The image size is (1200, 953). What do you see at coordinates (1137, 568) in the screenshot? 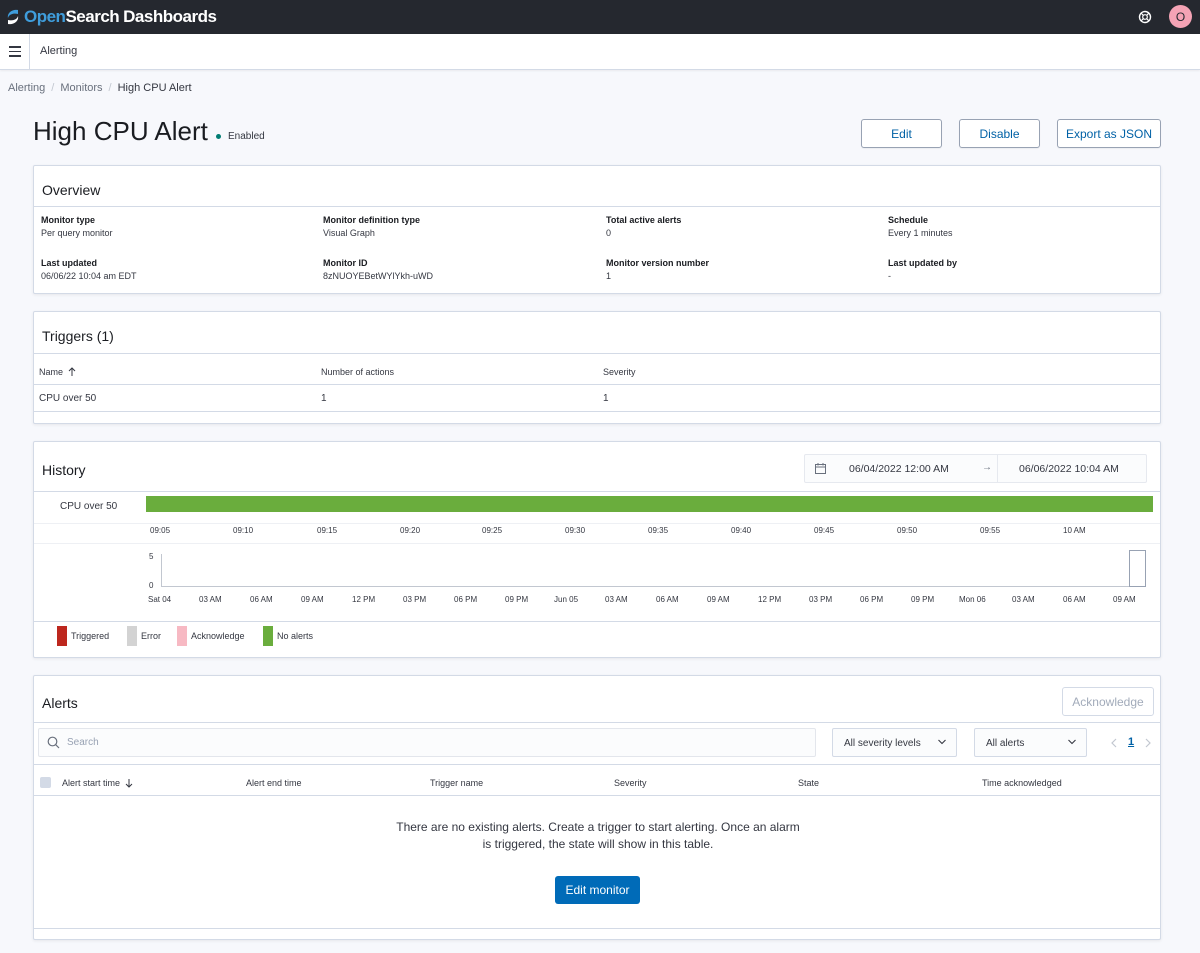
I see `history-brush-handle` at bounding box center [1137, 568].